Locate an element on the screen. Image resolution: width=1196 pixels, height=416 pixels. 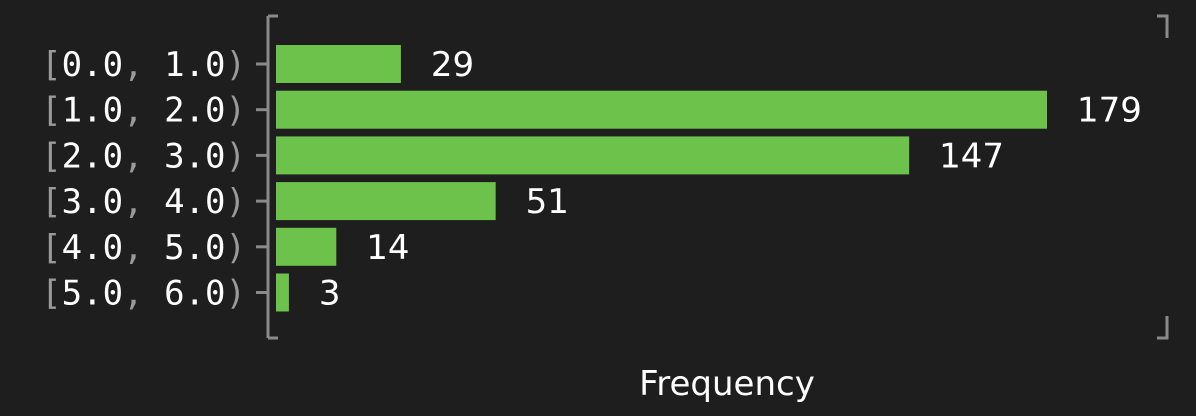
y-tick-label: [2.0, 3.0) is located at coordinates (143, 156).